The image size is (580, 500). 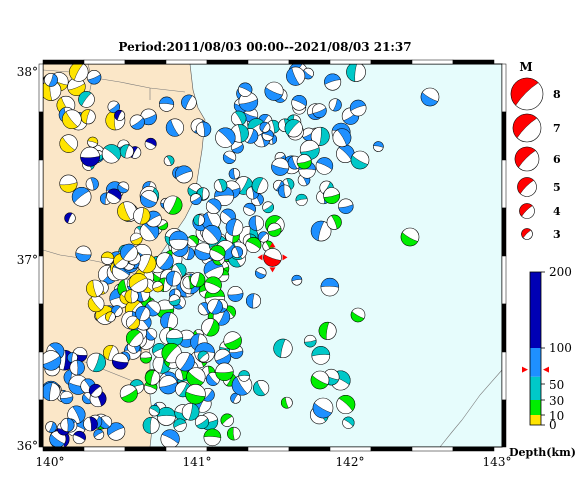 What do you see at coordinates (272, 270) in the screenshot?
I see `highlight-pointer` at bounding box center [272, 270].